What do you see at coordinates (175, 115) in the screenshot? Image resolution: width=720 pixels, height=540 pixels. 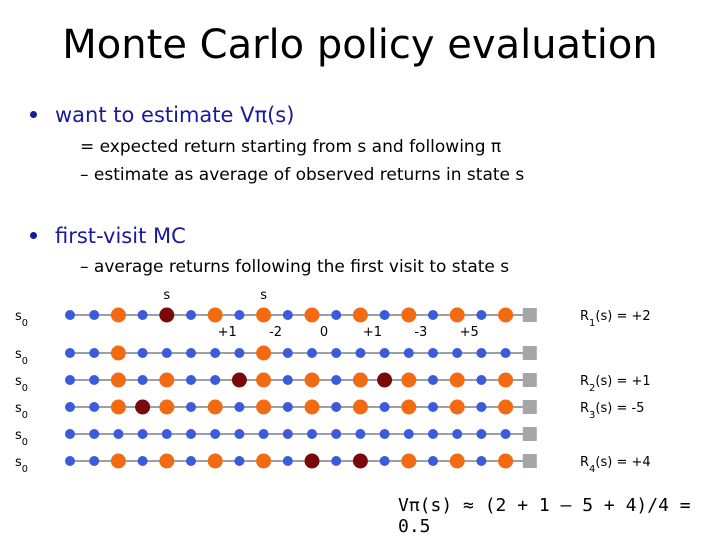 I see `bullet-estimate-text: want to estimate Vπ(s)` at bounding box center [175, 115].